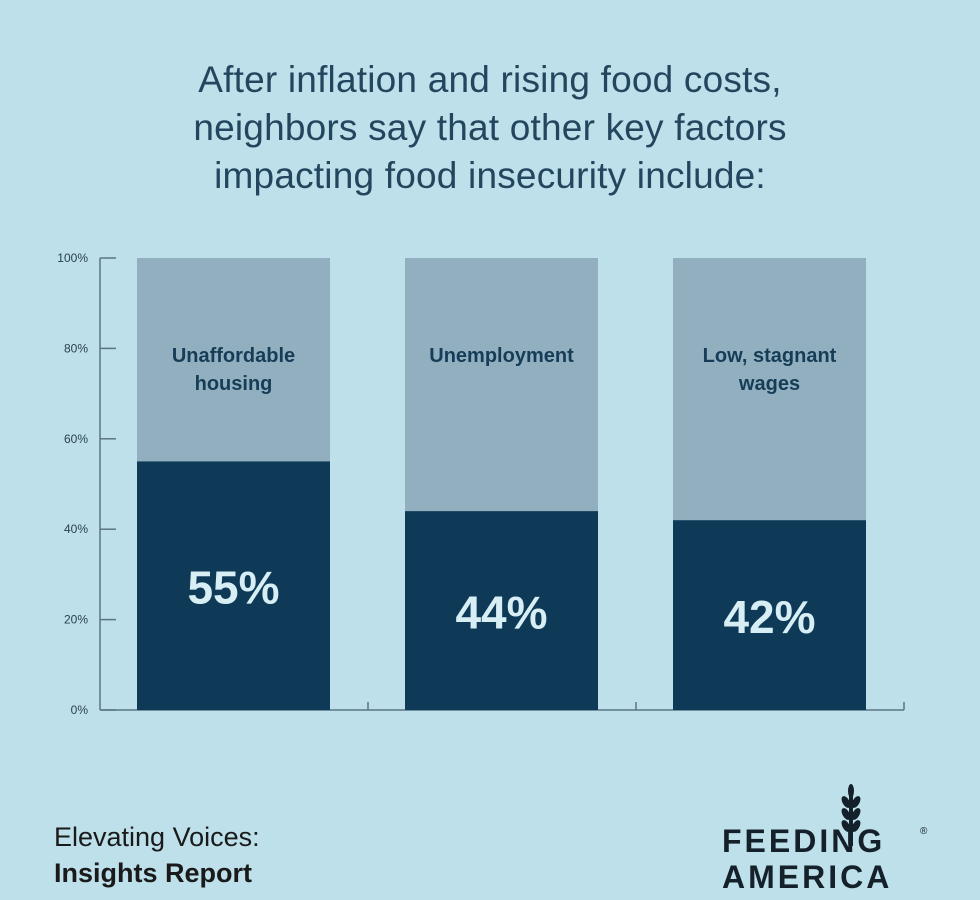  Describe the element at coordinates (76, 439) in the screenshot. I see `y-tick-label: 60%` at that location.